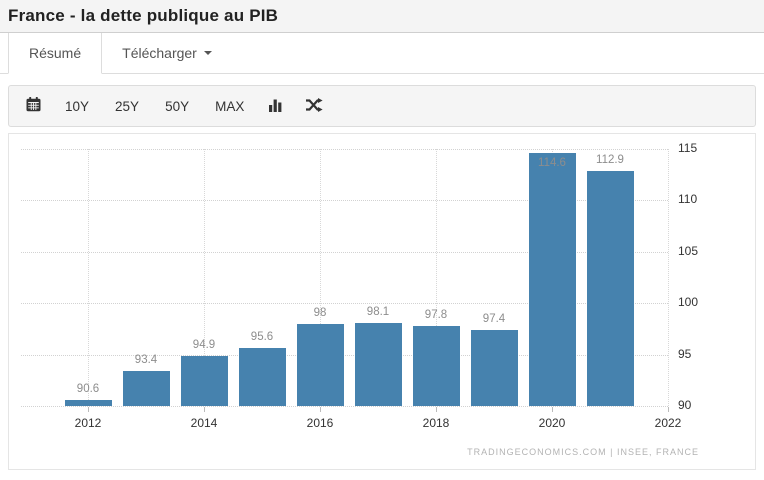  I want to click on bar-value-label: 94.9, so click(204, 344).